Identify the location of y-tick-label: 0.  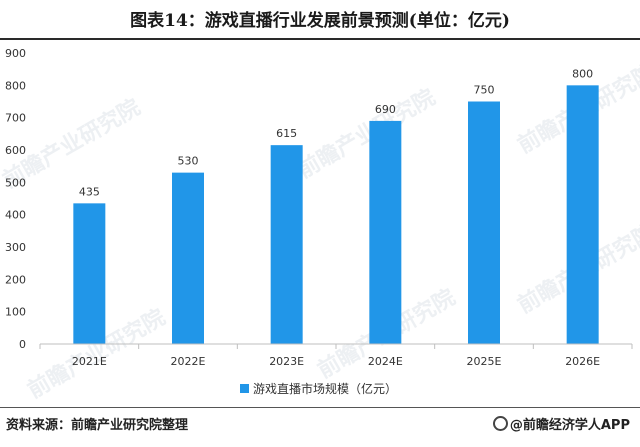
(22, 344).